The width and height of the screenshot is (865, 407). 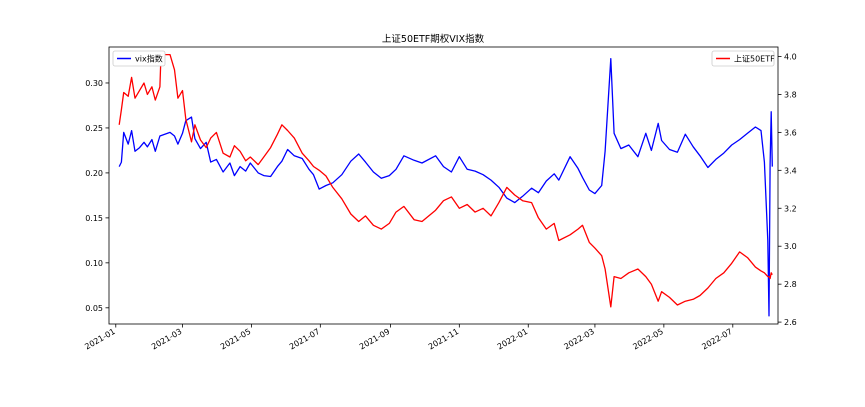 What do you see at coordinates (94, 263) in the screenshot?
I see `y-left-tick-label: 0.10` at bounding box center [94, 263].